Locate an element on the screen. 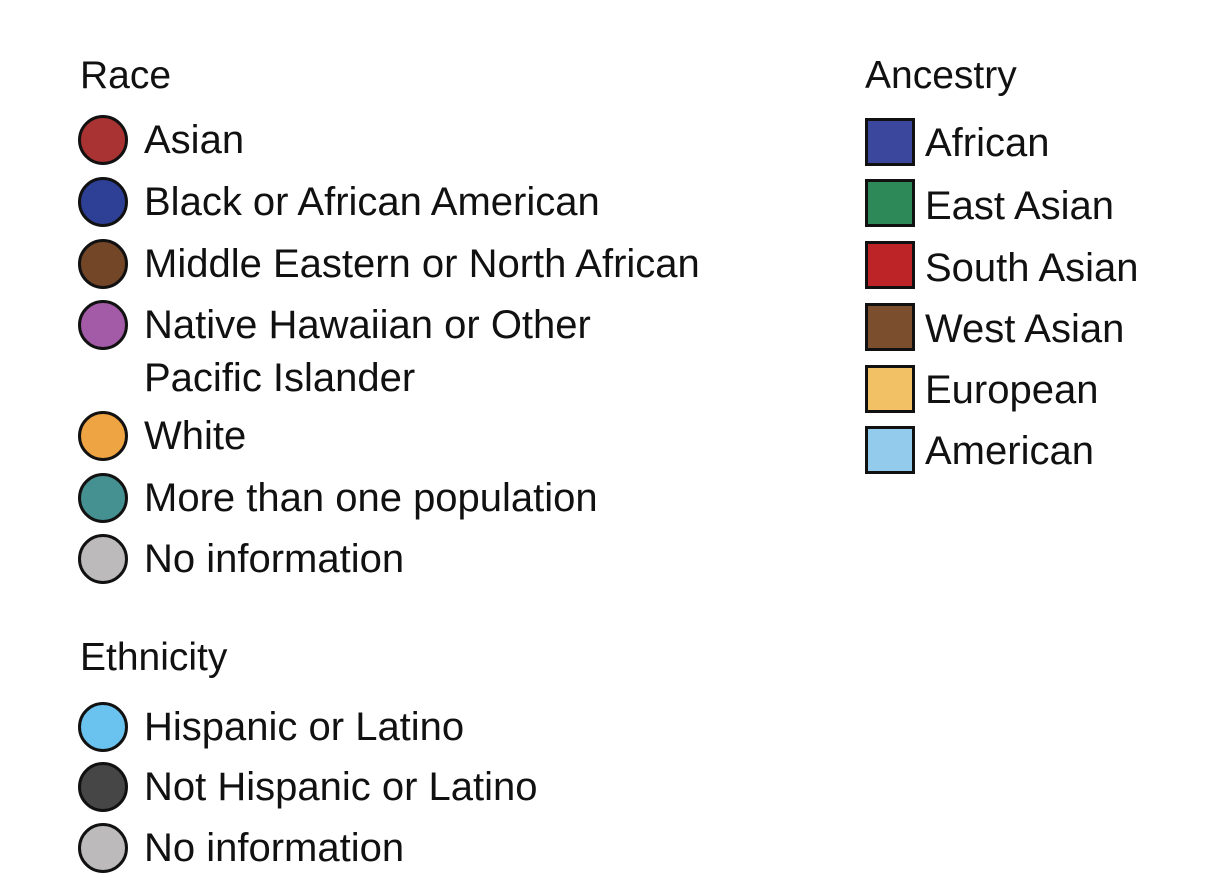 This screenshot has height=894, width=1227. black-or-african-american-label: Black or African American is located at coordinates (372, 202).